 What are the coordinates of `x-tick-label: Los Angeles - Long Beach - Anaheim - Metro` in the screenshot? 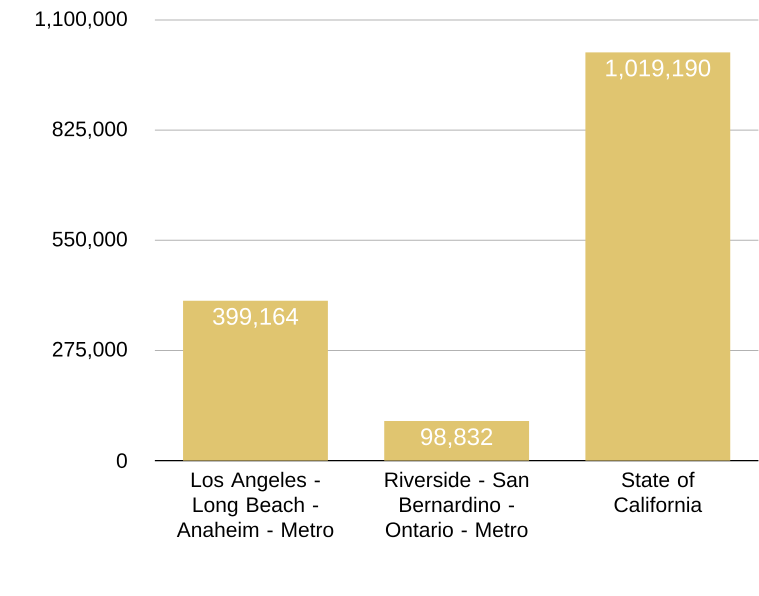 It's located at (255, 505).